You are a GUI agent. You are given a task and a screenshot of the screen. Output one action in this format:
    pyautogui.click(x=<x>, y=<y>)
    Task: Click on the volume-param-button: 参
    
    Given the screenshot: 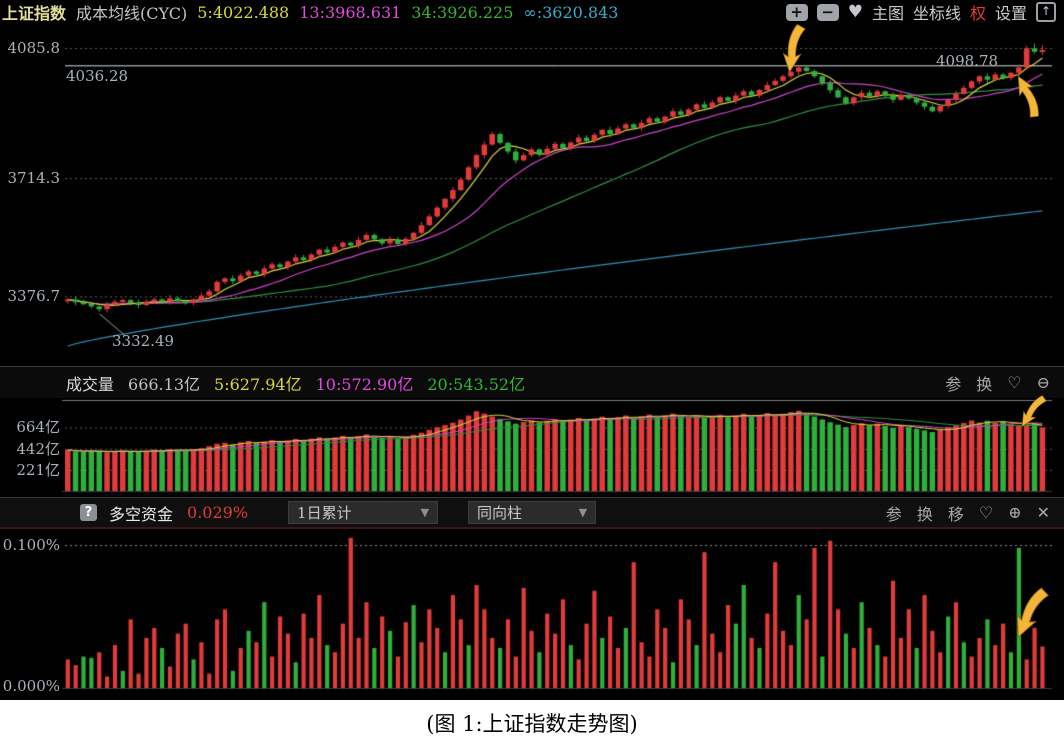 What is the action you would take?
    pyautogui.click(x=953, y=384)
    